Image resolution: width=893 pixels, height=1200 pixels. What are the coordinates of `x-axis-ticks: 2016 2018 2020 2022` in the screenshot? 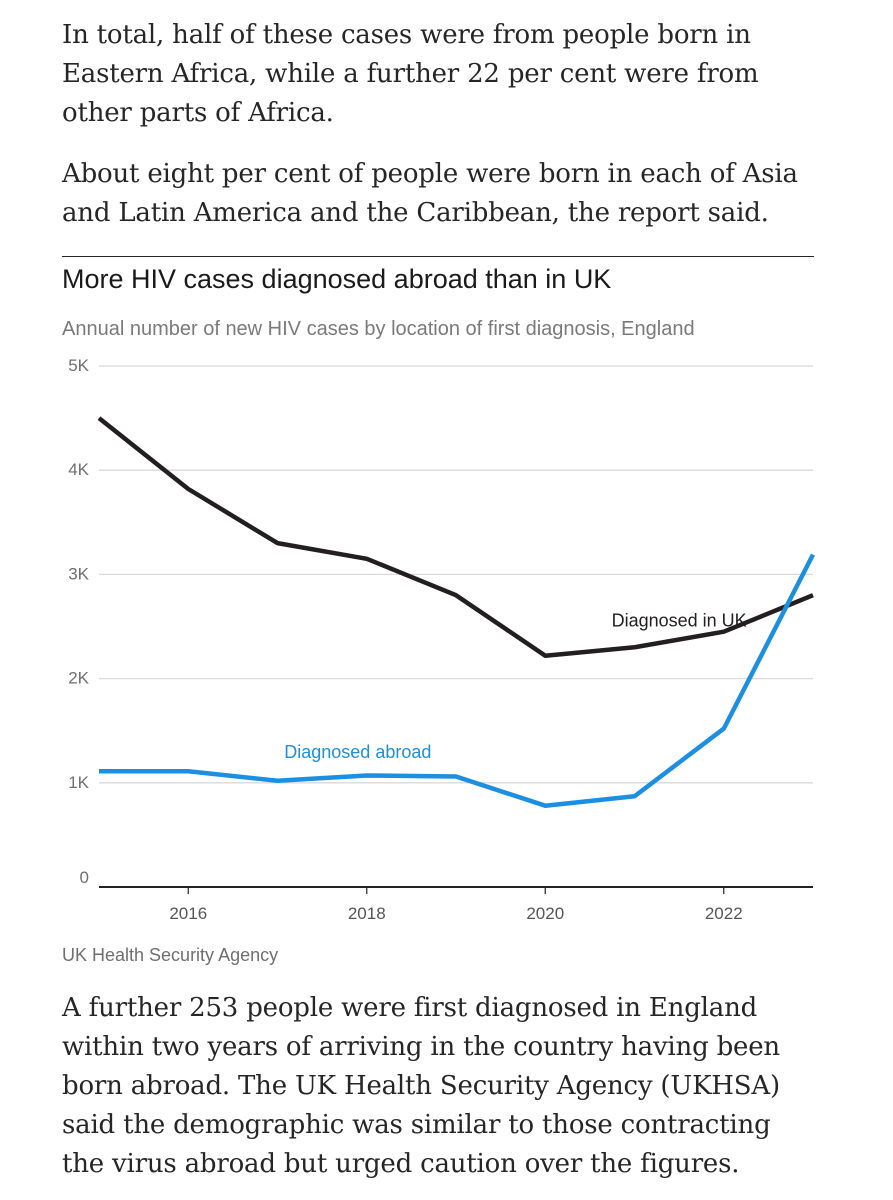 It's located at (456, 905).